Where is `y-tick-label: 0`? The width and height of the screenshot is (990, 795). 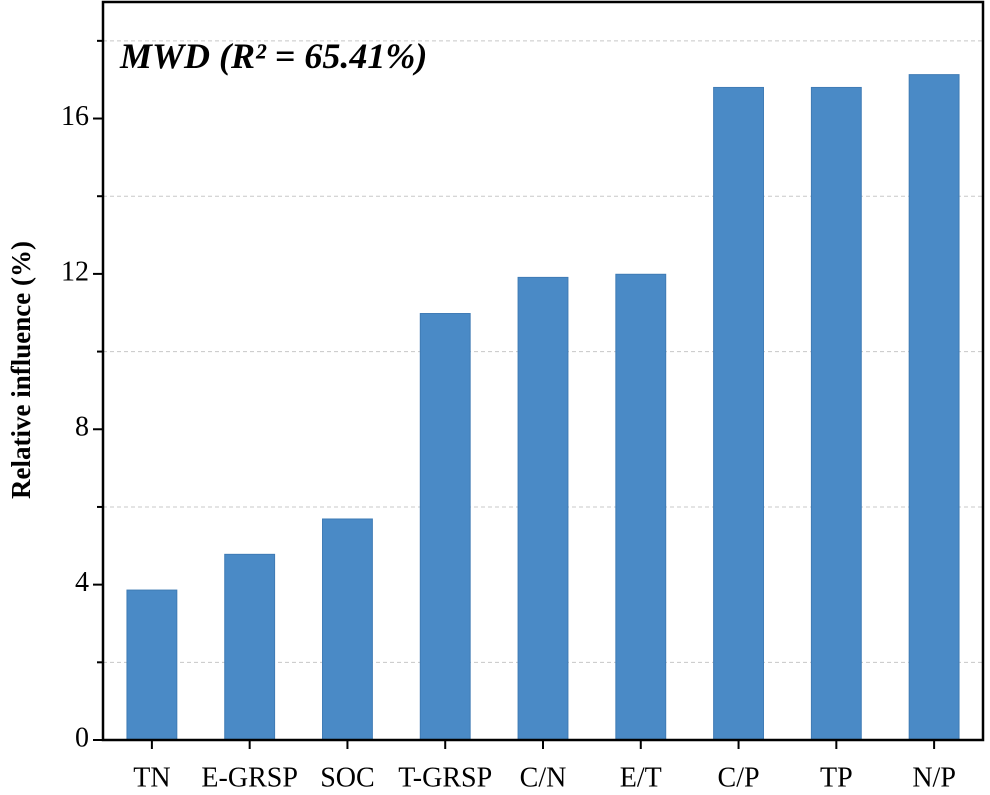
y-tick-label: 0 is located at coordinates (82, 737).